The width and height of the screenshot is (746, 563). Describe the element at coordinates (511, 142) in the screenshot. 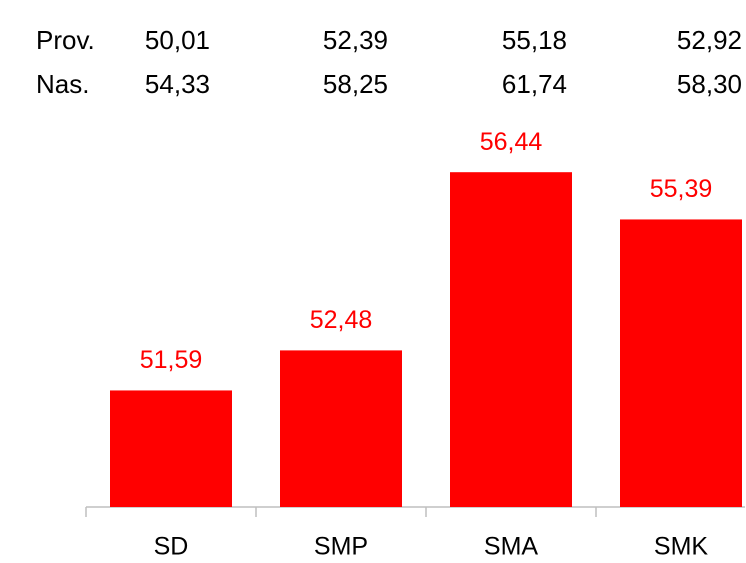

I see `data-label: 56,44` at that location.